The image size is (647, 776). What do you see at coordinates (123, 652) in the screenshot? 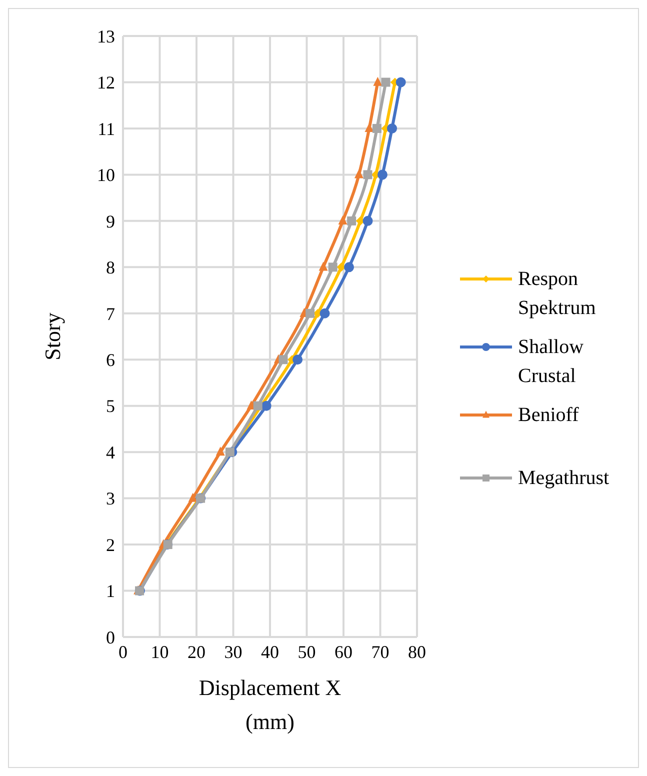
I see `x-tick-label: 0` at bounding box center [123, 652].